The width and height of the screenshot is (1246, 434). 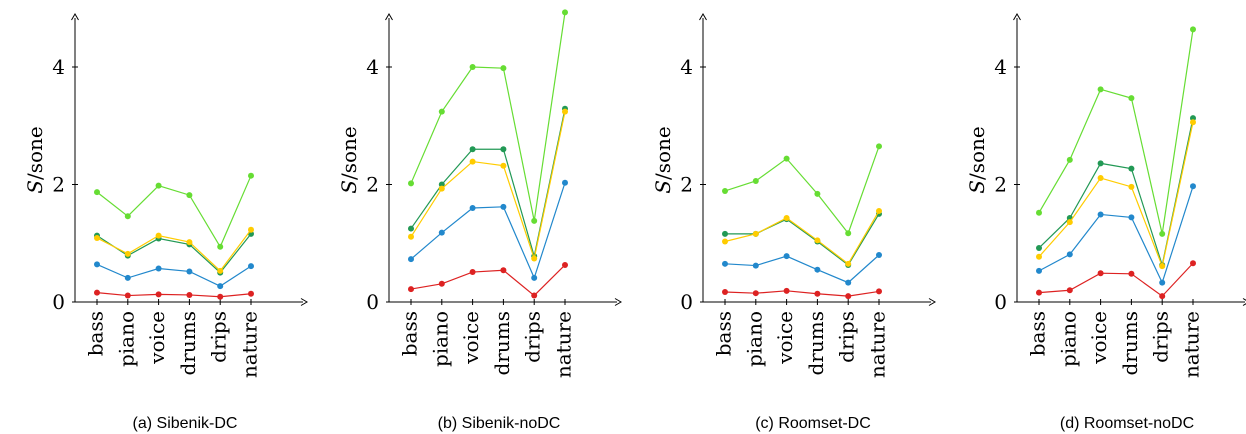 What do you see at coordinates (372, 67) in the screenshot?
I see `y-tick-label: 4` at bounding box center [372, 67].